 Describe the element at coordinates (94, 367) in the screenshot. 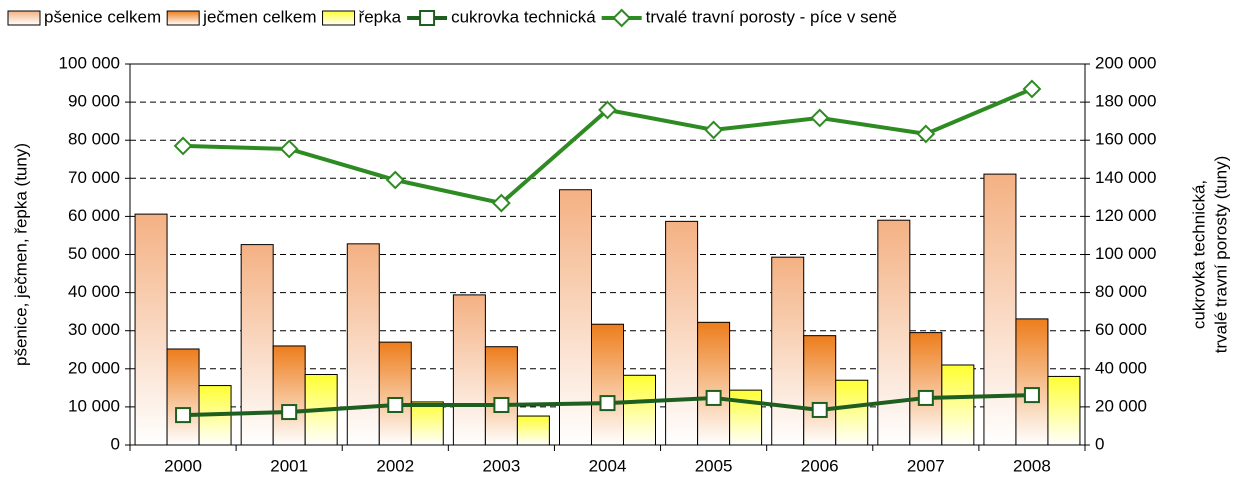

I see `y-tick-label: 20 000` at that location.